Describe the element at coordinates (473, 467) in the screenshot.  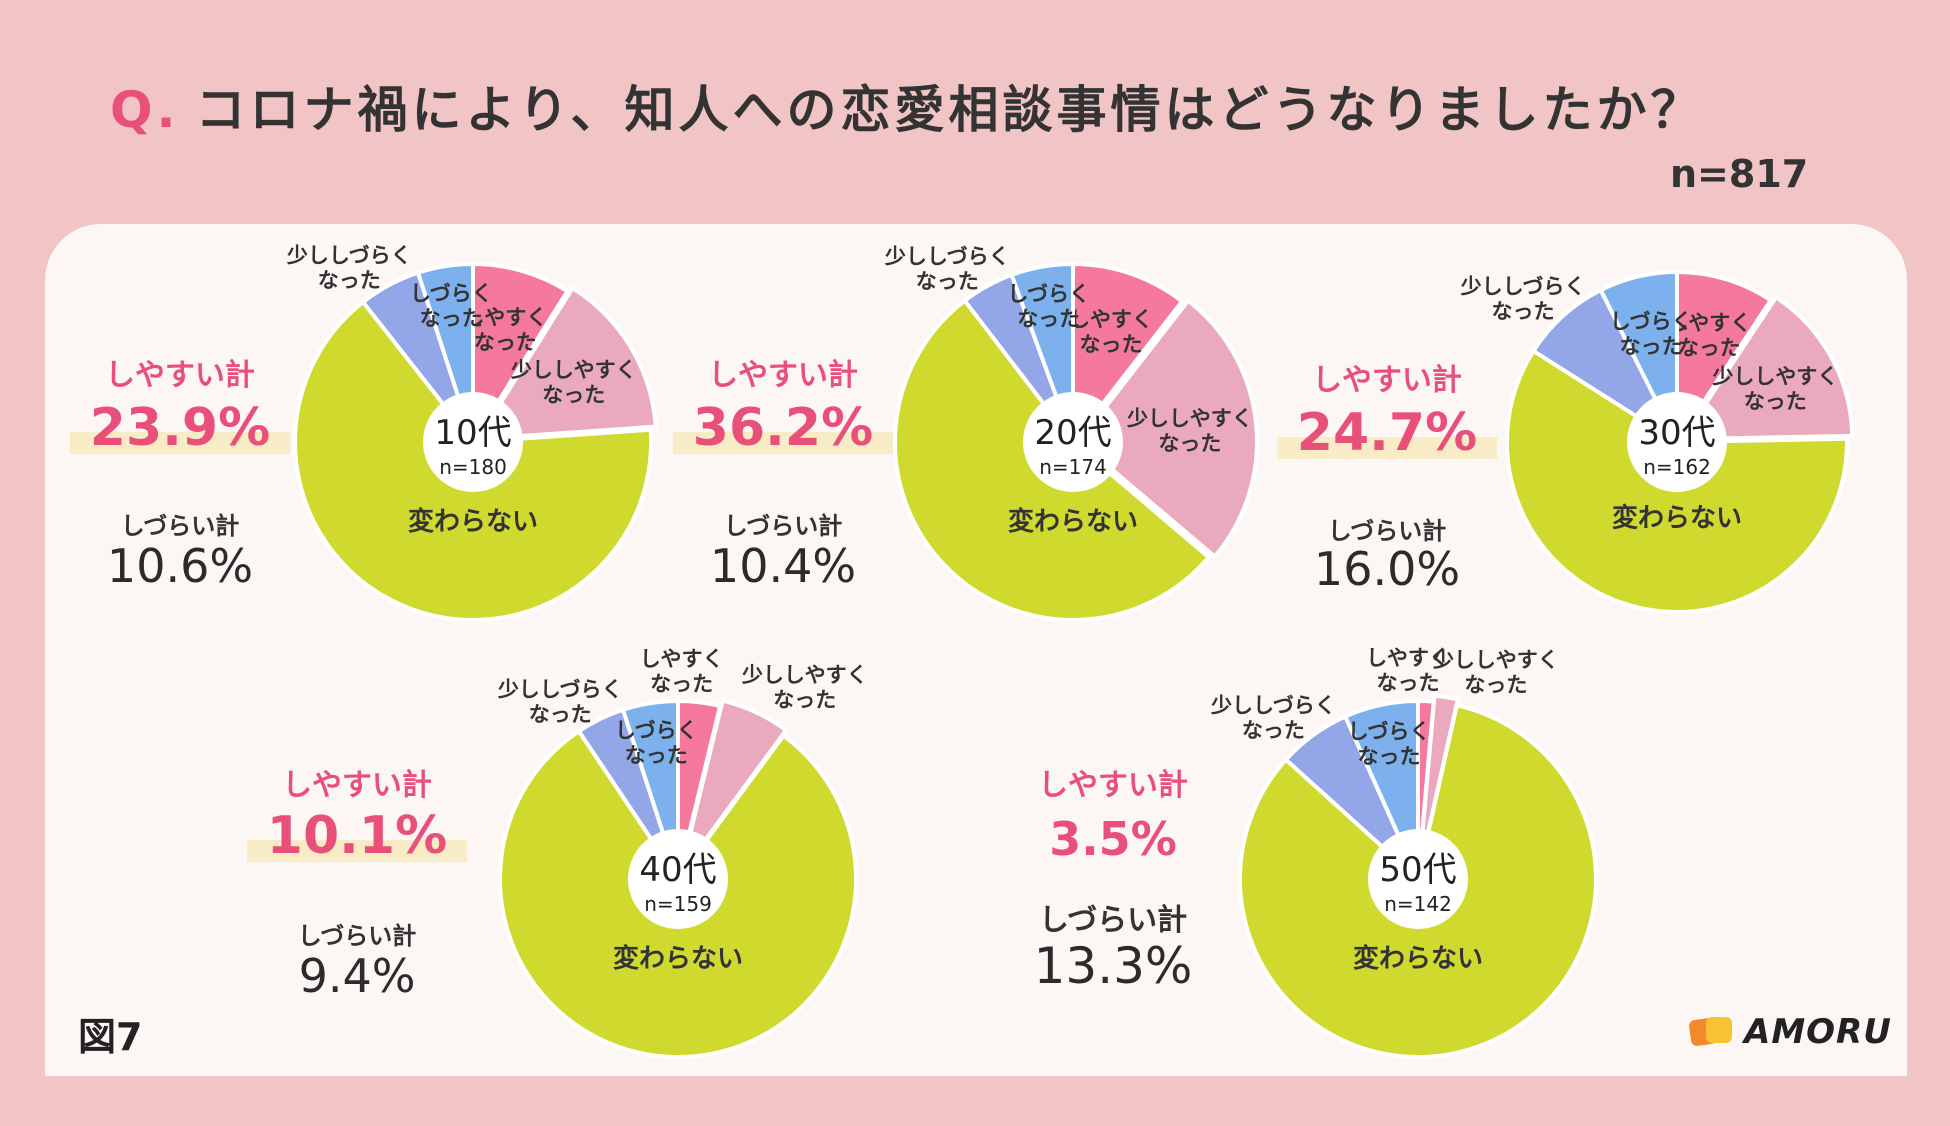
I see `pie-center-n-0: n=180` at that location.